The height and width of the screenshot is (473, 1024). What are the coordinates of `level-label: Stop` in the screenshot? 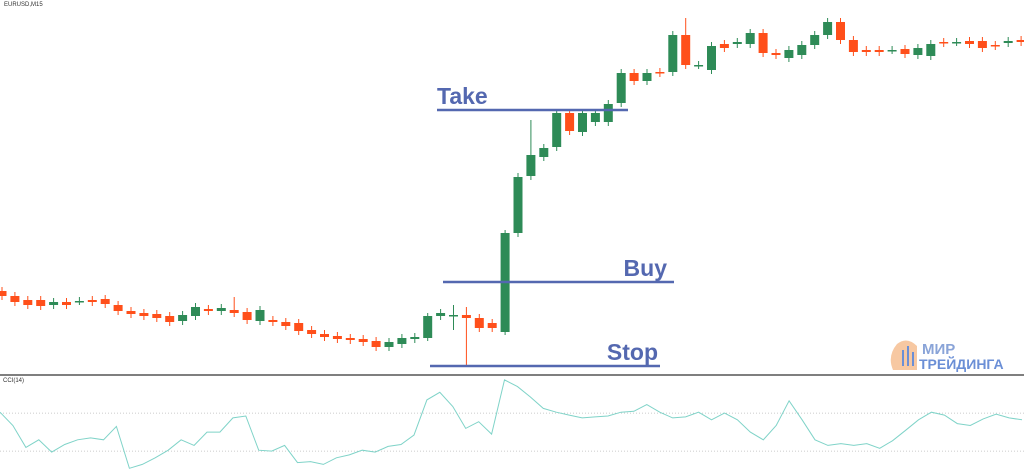 It's located at (632, 352).